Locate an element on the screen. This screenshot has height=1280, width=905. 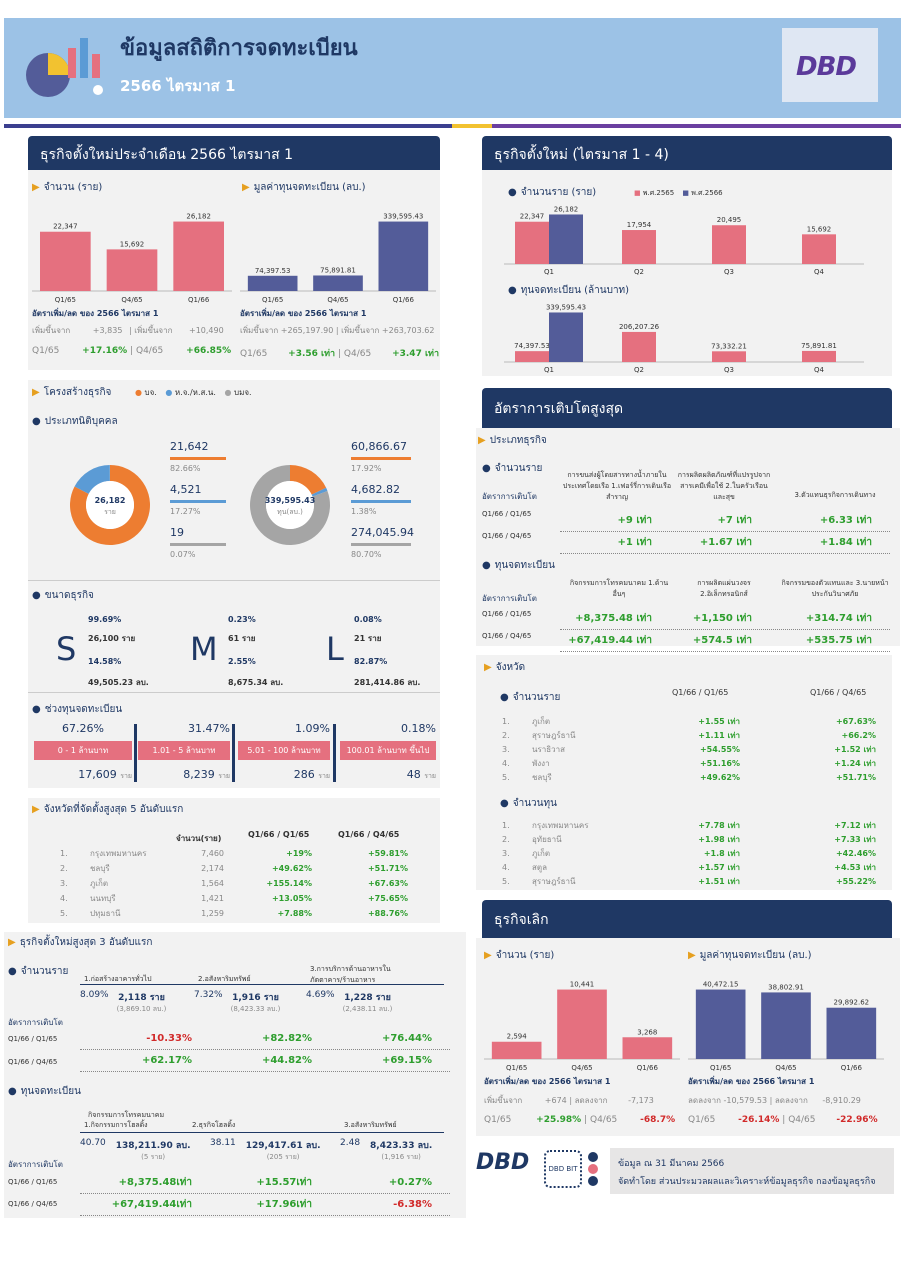
growth-value: +1.84 เท่า is located at coordinates (845, 542).